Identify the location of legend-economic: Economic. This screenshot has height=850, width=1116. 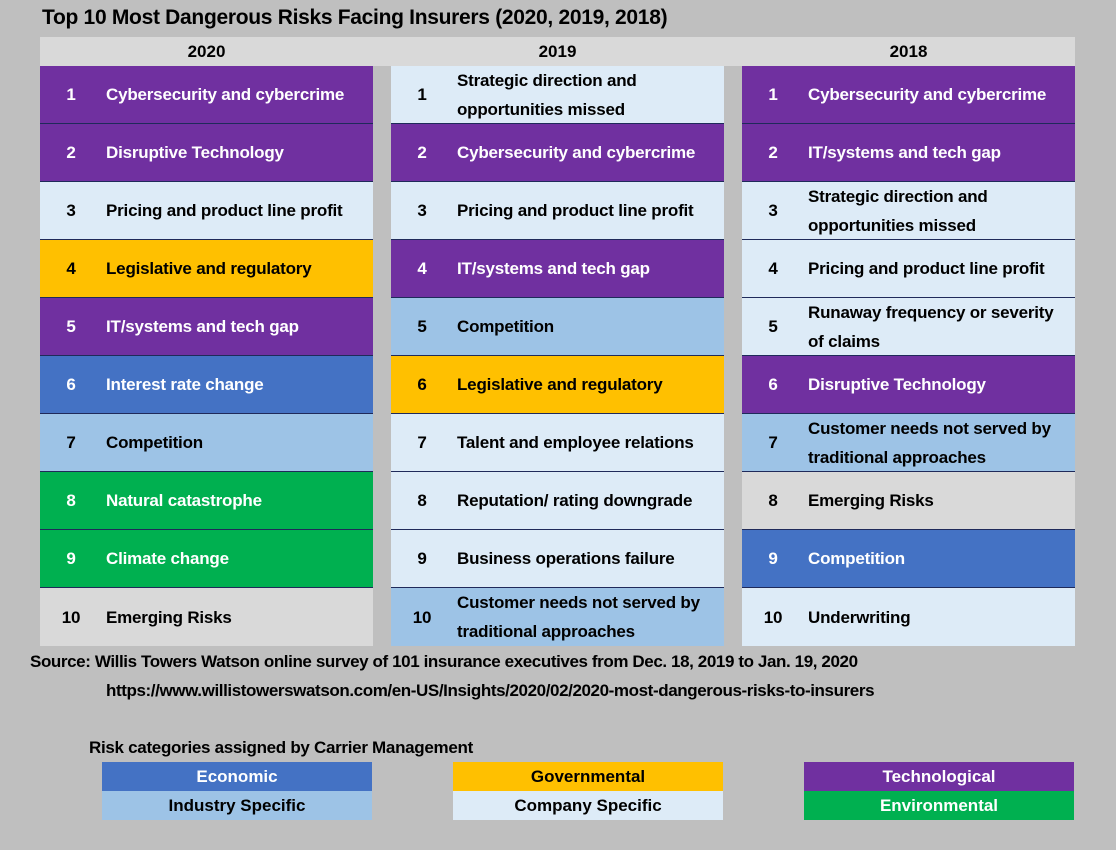
(237, 776).